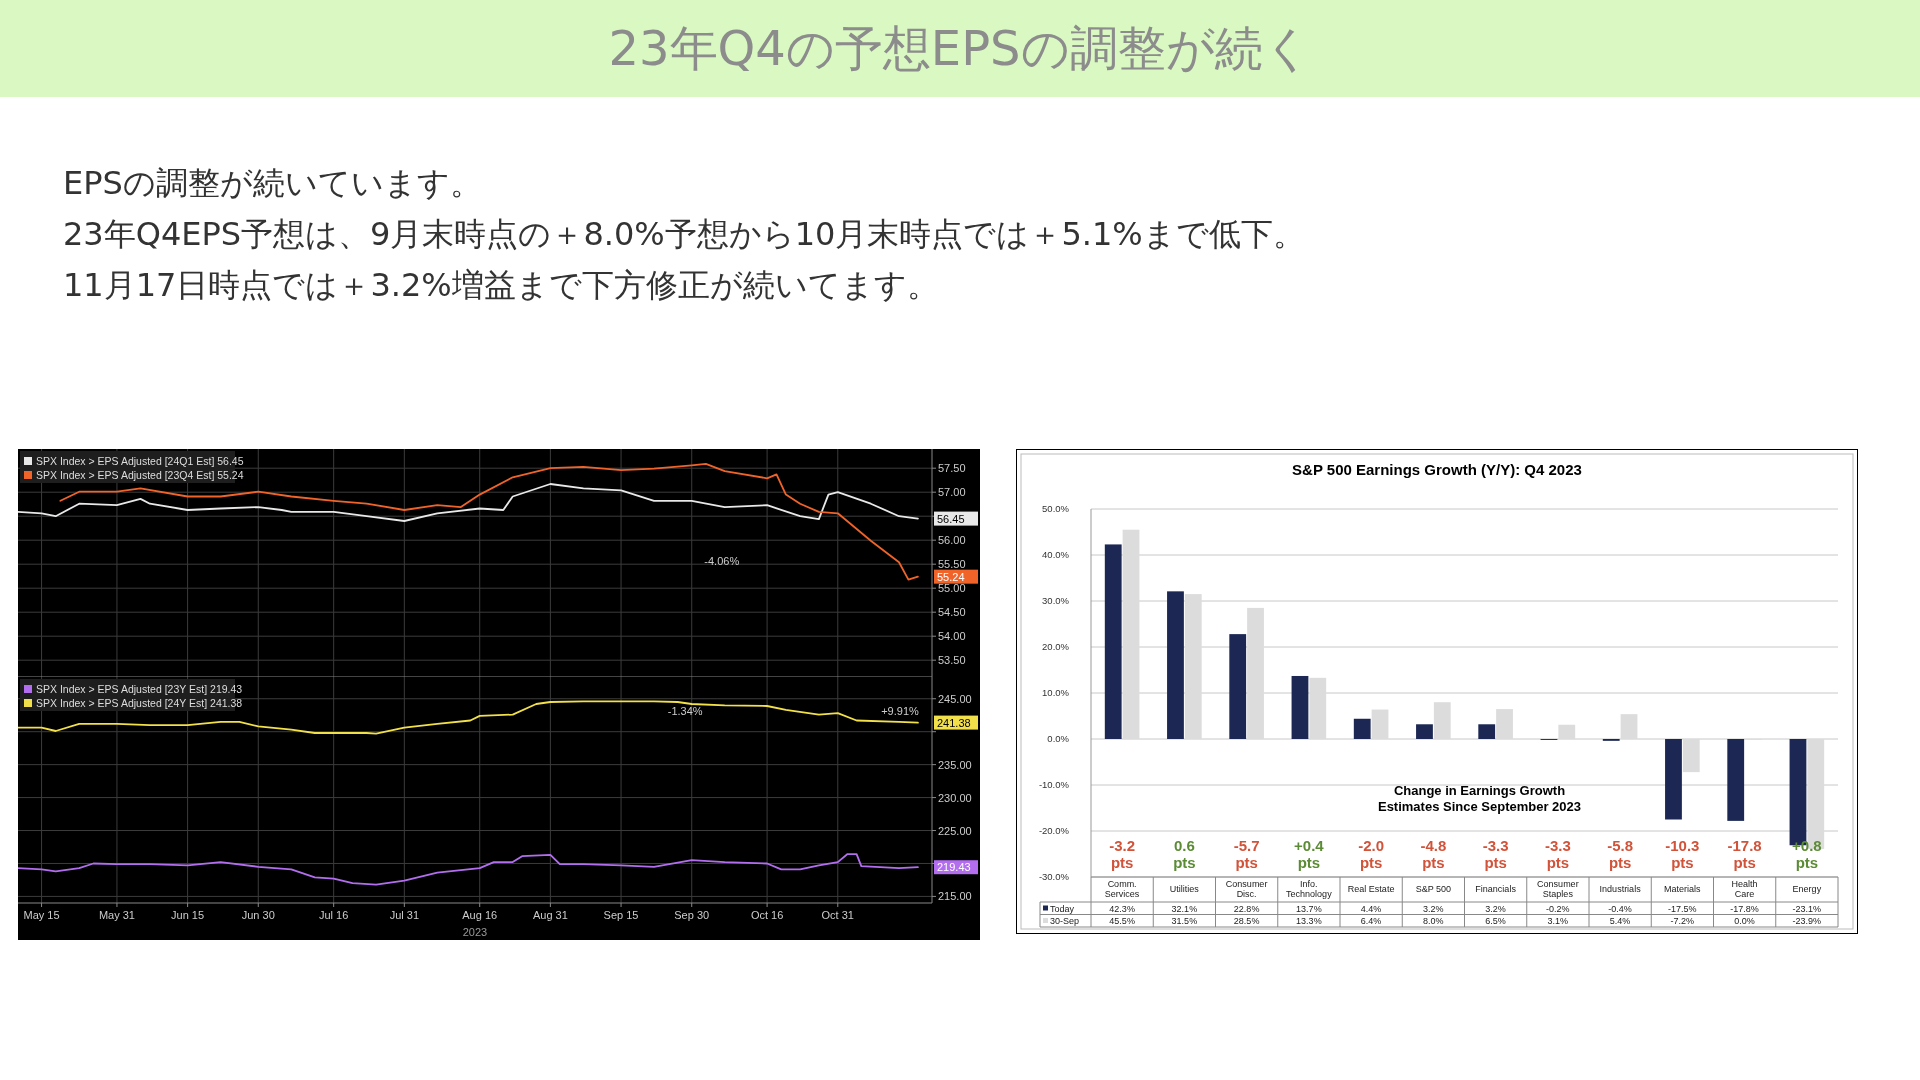 The width and height of the screenshot is (1920, 1080). I want to click on x-tick-label: Energy, so click(1807, 889).